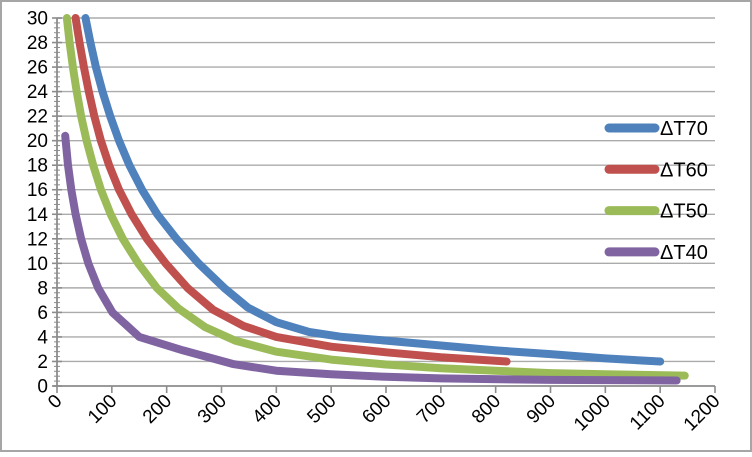 This screenshot has width=752, height=457. I want to click on y-tick-label: 4, so click(42, 337).